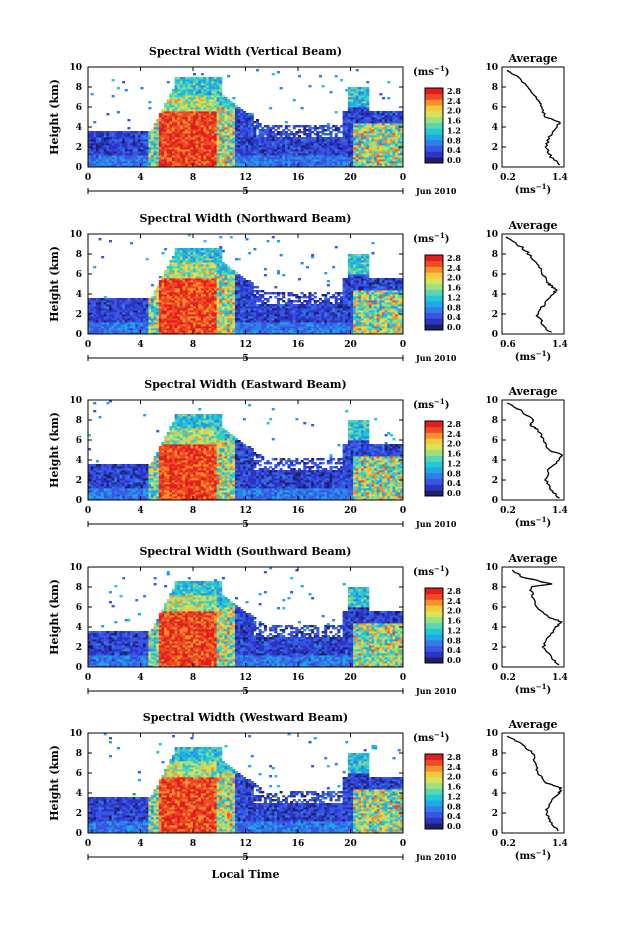  What do you see at coordinates (245, 192) in the screenshot?
I see `day-label: 5` at bounding box center [245, 192].